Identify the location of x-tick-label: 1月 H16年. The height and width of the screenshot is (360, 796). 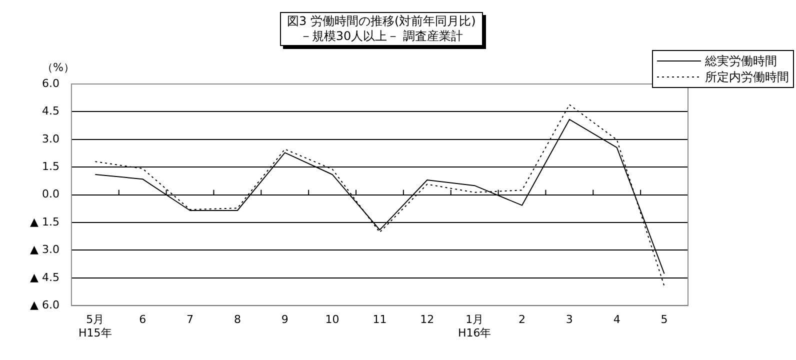
(475, 326).